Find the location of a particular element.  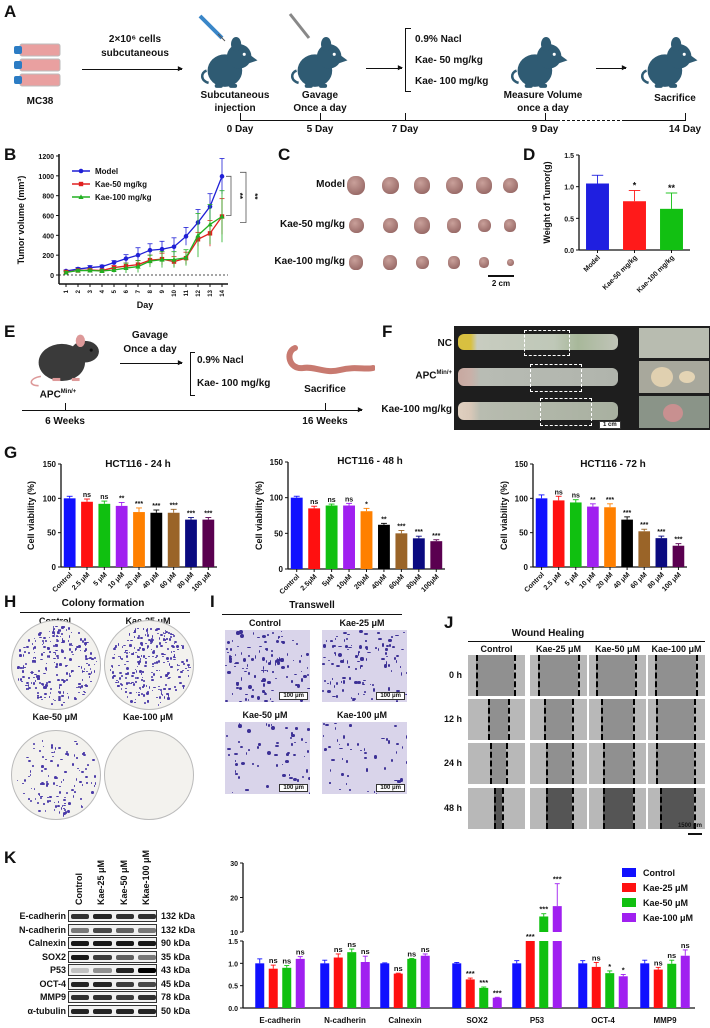

x-tick-label: 20μM is located at coordinates (362, 582).